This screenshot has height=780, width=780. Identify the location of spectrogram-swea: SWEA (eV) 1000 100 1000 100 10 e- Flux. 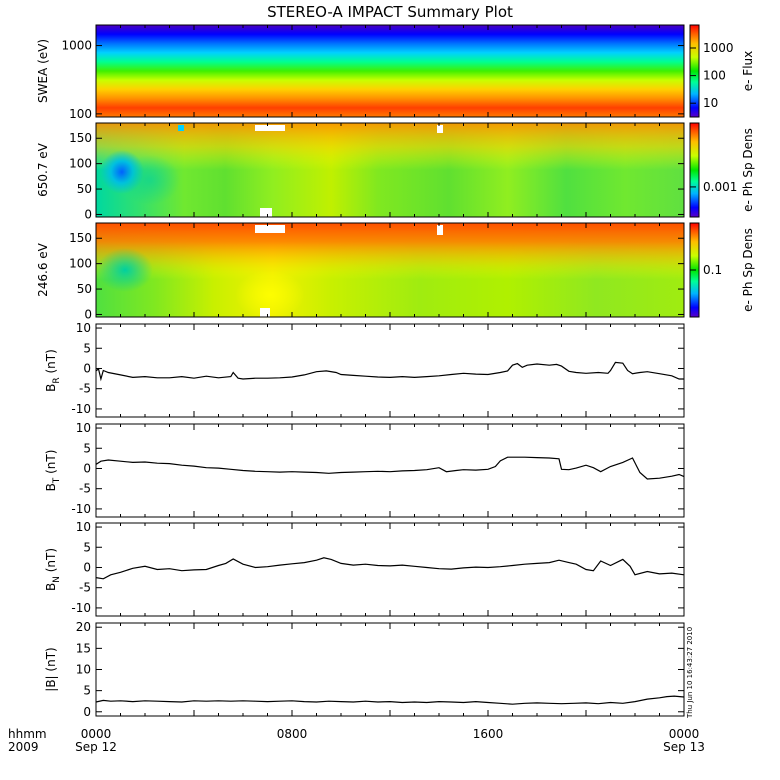
(395, 72).